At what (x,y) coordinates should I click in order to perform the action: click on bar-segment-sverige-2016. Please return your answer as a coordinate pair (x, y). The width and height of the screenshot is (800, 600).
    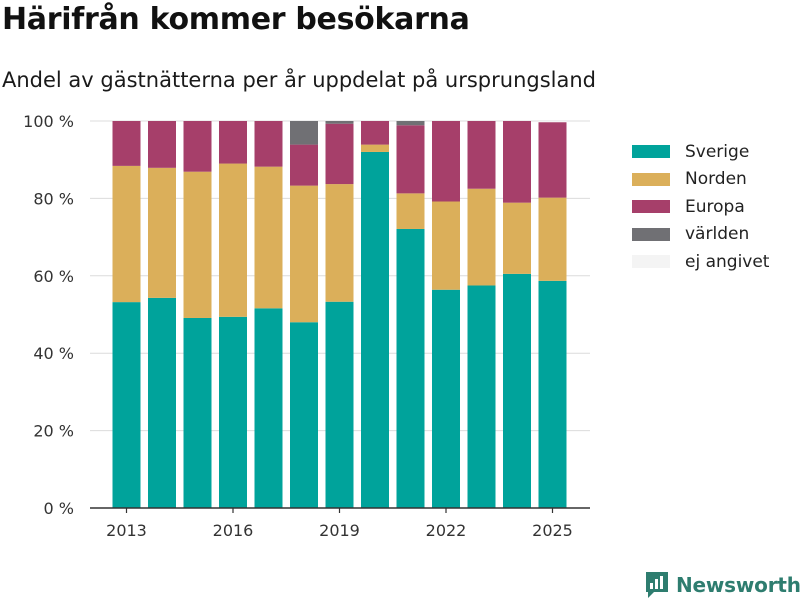
    Looking at the image, I should click on (233, 412).